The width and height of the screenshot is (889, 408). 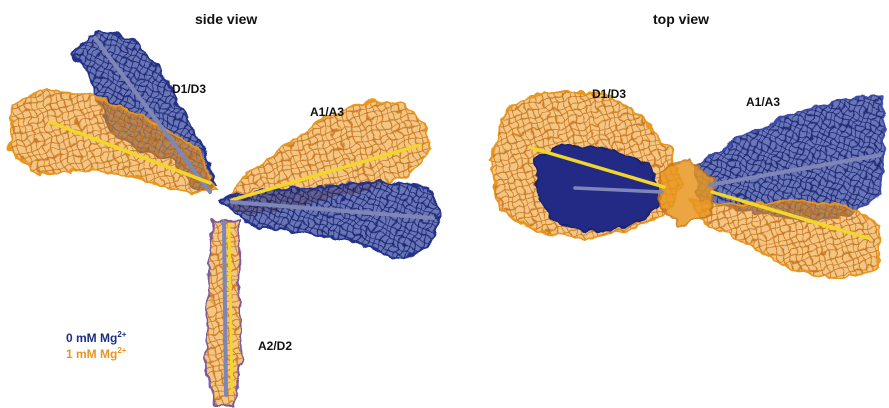 I want to click on side-view-title: side view, so click(x=226, y=19).